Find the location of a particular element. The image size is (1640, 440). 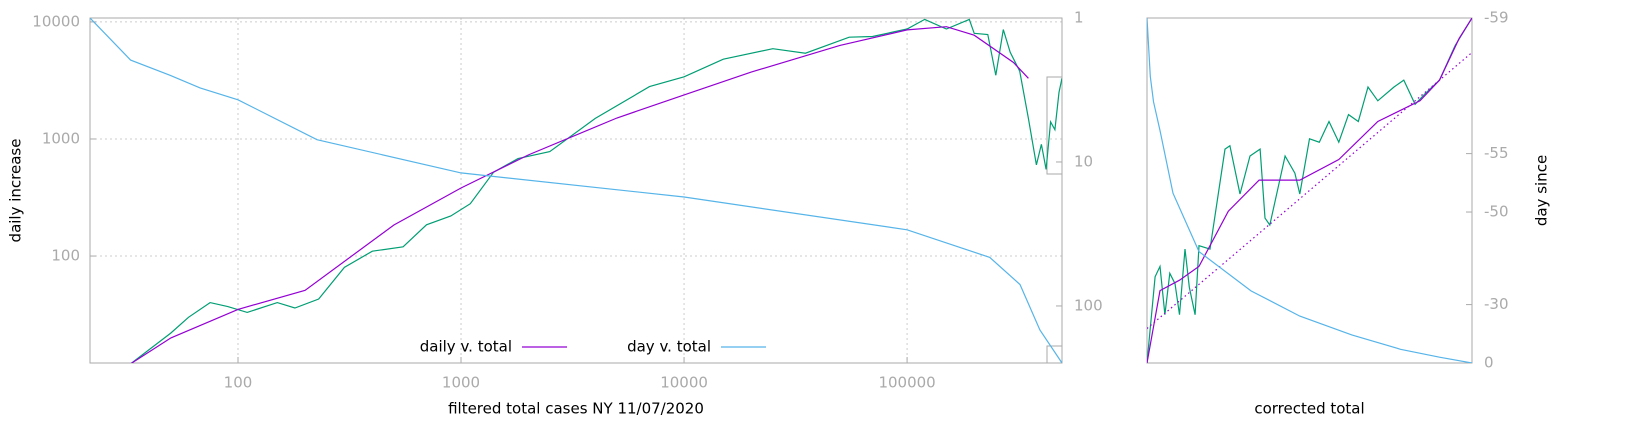

series-line is located at coordinates (1309, 190).